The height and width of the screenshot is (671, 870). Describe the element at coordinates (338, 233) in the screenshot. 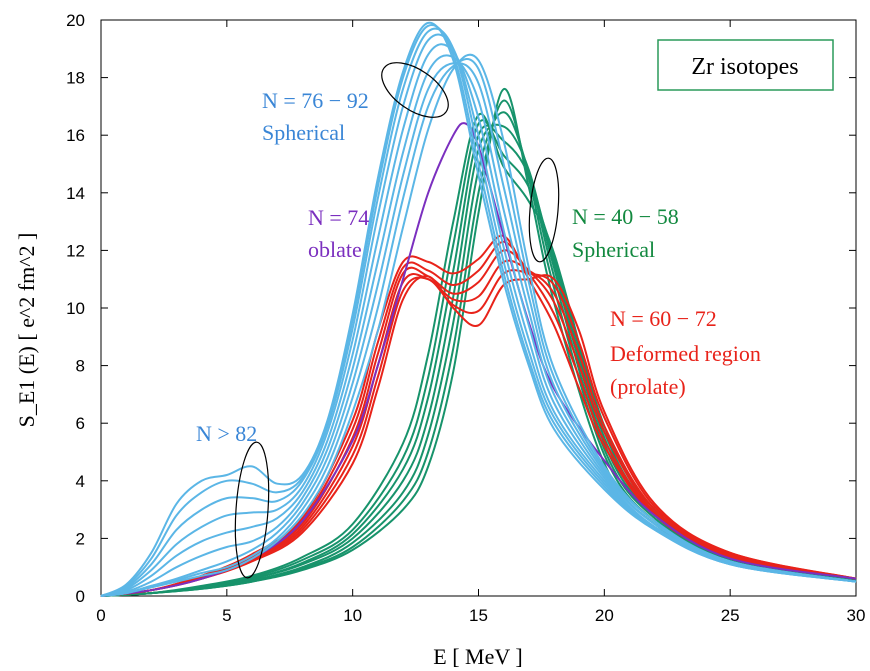

I see `annotation-n74: N = 74 oblate` at that location.